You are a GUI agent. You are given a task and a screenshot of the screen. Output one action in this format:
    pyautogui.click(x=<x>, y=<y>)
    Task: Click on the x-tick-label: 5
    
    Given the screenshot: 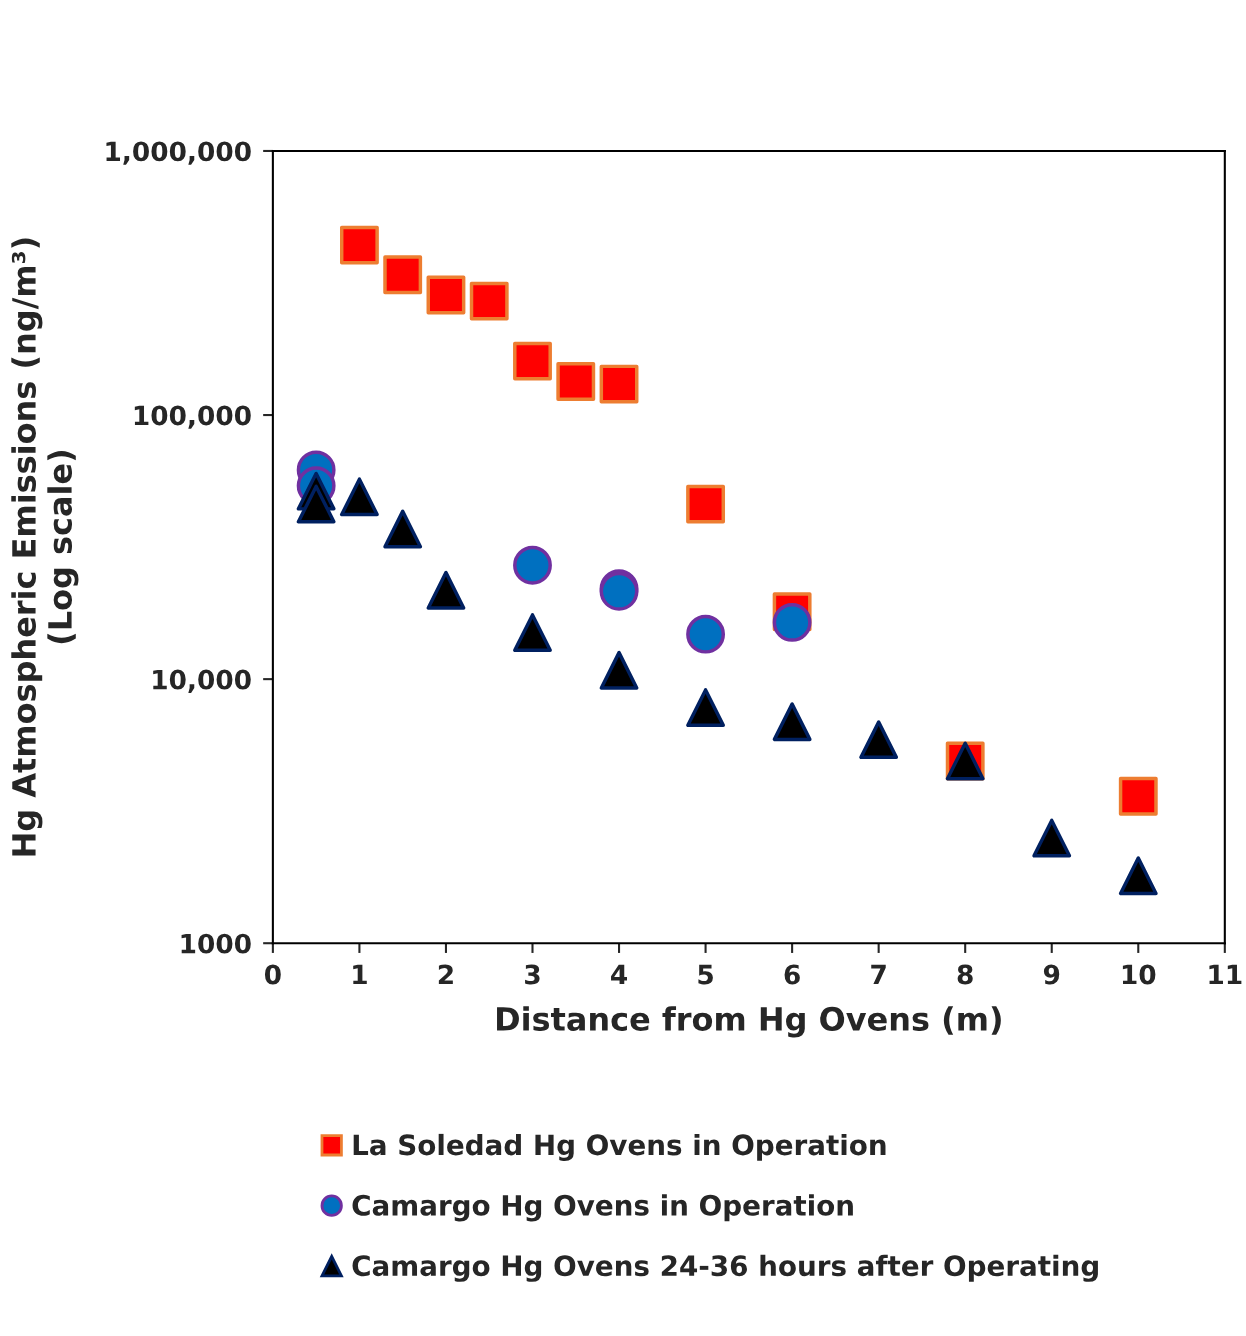 What is the action you would take?
    pyautogui.click(x=705, y=974)
    